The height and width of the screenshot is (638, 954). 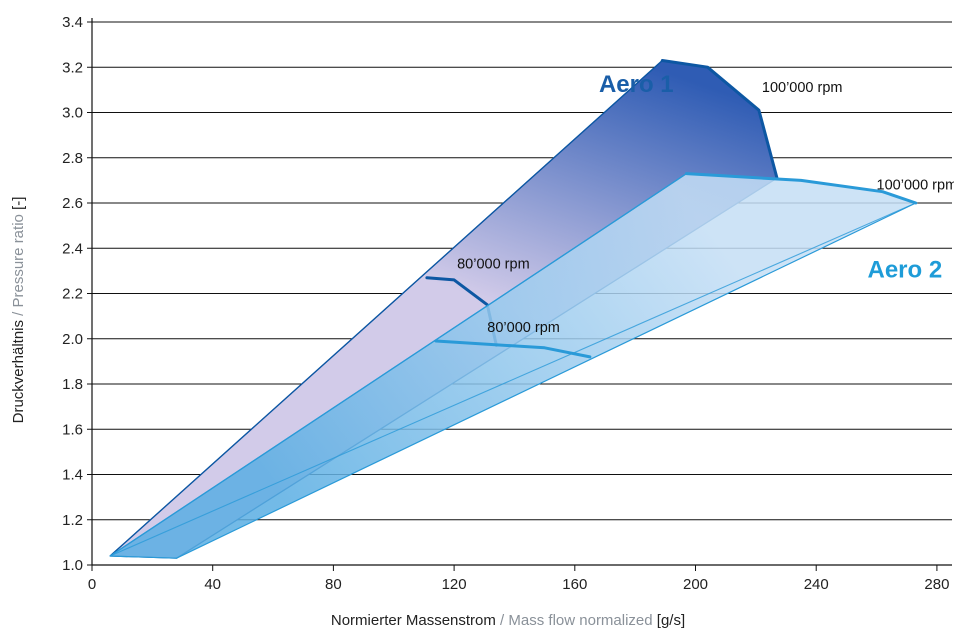 What do you see at coordinates (72, 22) in the screenshot?
I see `y-tick-label-3.4: 3.4` at bounding box center [72, 22].